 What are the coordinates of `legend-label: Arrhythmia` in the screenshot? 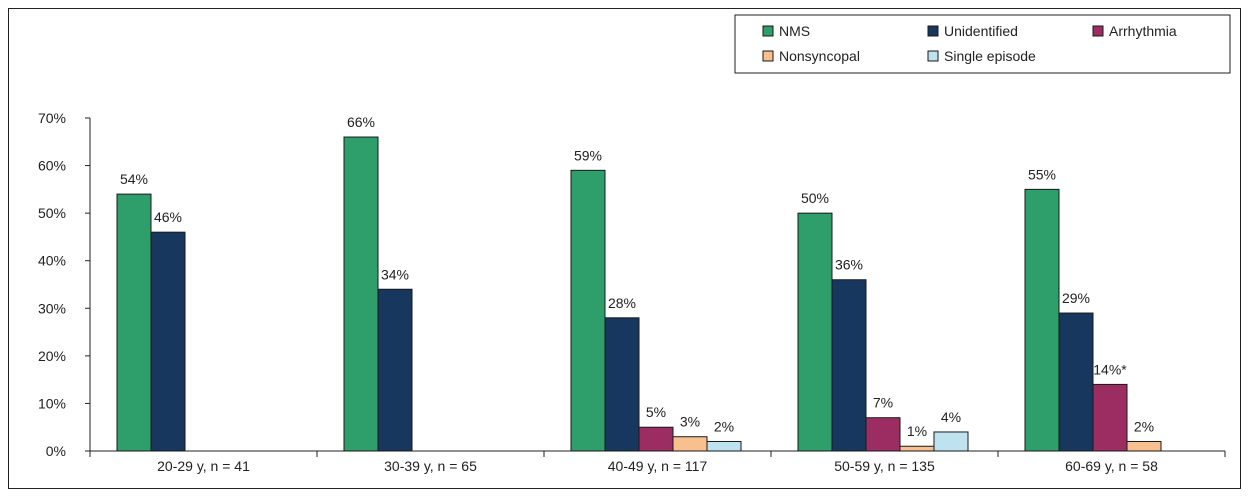 It's located at (1143, 31).